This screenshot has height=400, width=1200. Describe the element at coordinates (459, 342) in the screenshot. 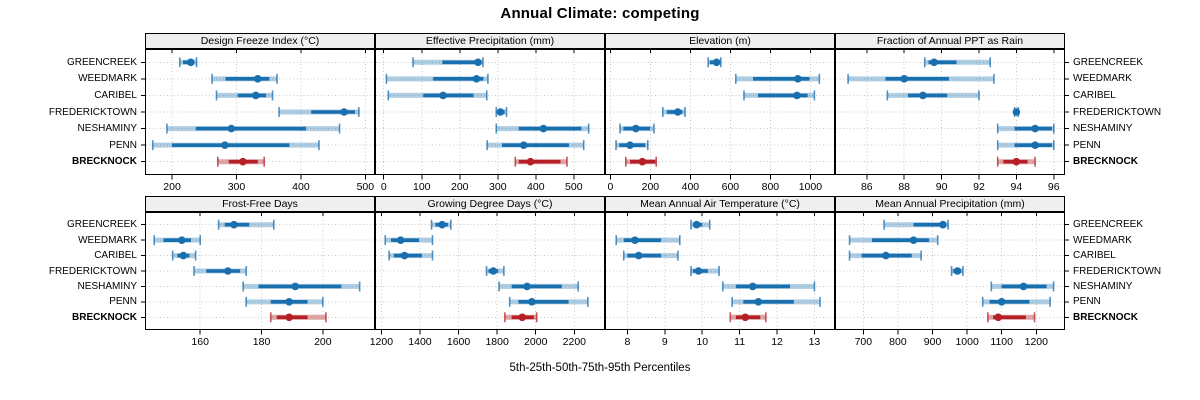

I see `x-tick-label: 1600` at that location.